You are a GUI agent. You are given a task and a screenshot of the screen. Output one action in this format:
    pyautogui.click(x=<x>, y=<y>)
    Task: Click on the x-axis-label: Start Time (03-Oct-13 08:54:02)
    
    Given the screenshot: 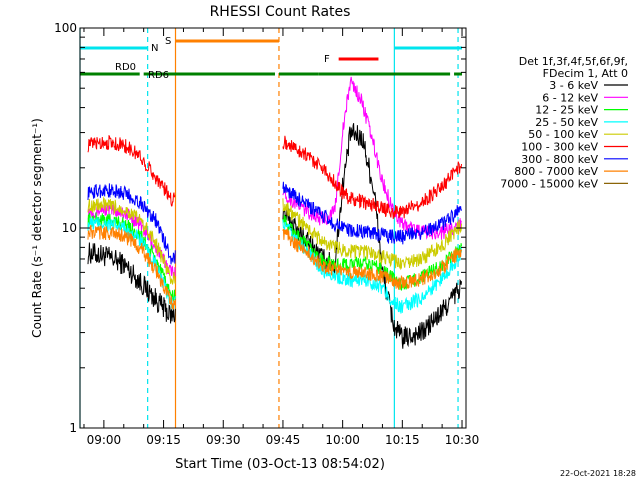 What is the action you would take?
    pyautogui.click(x=280, y=464)
    